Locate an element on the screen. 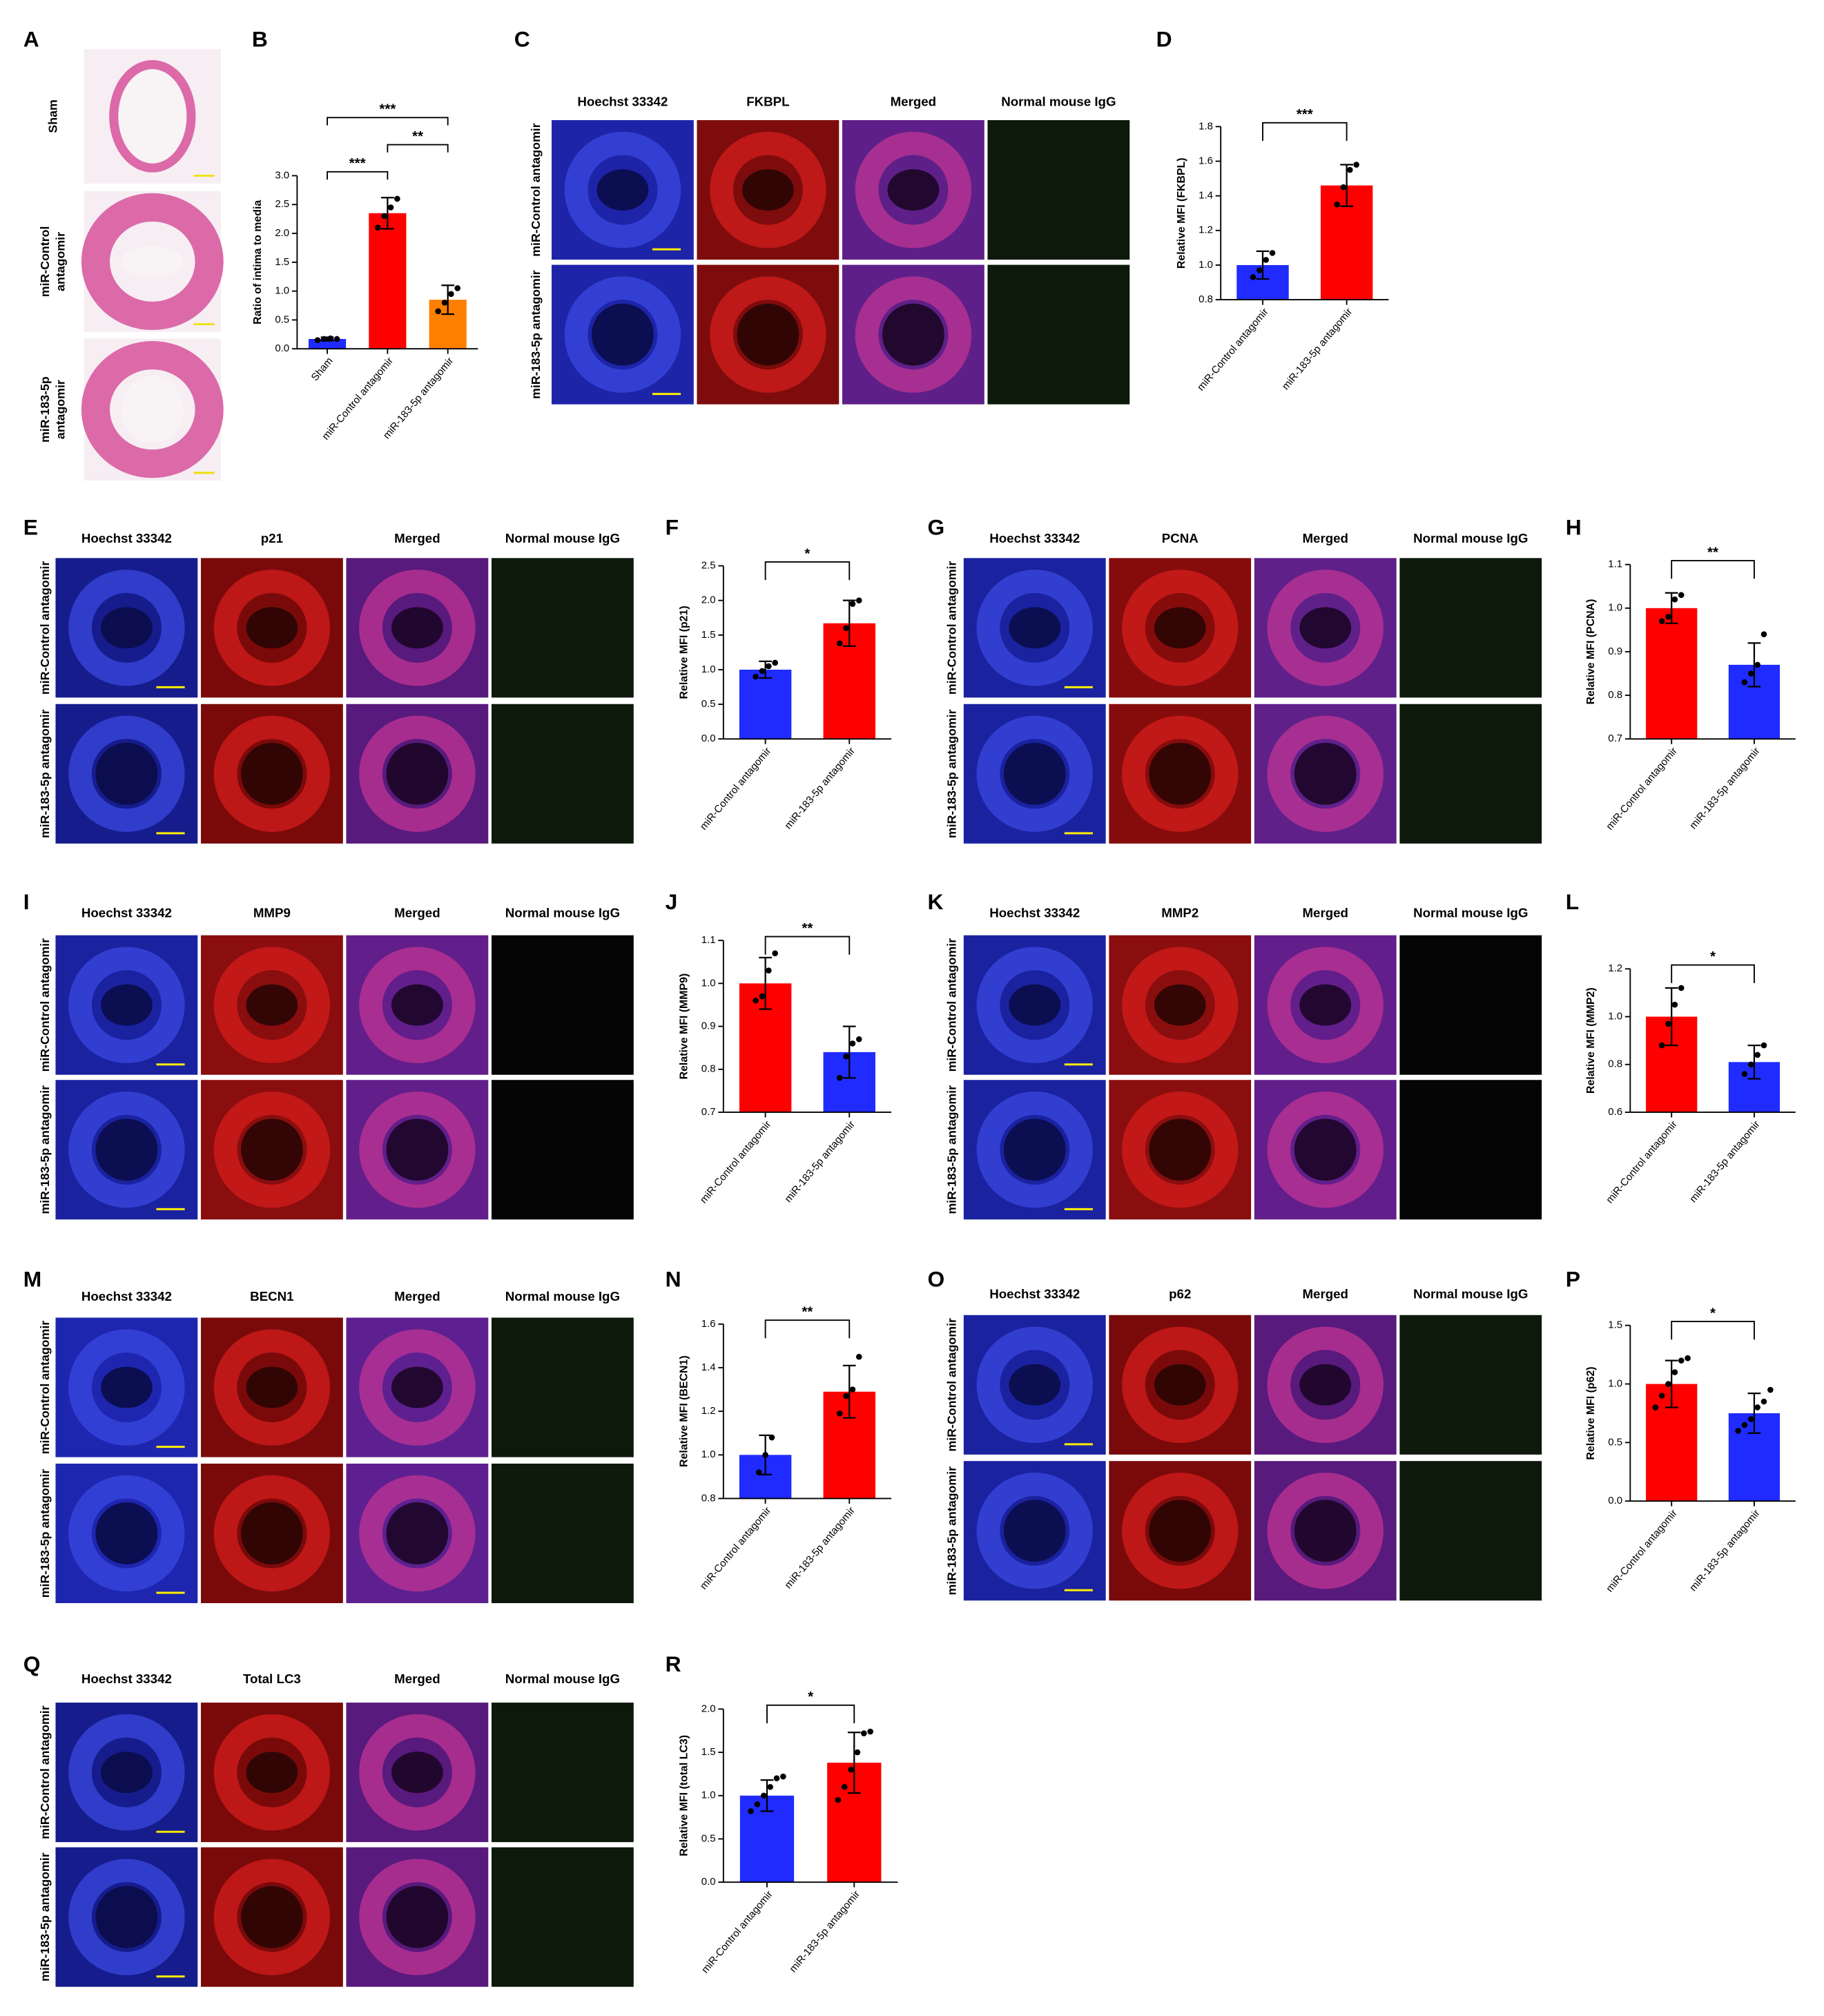  panel-letter: E is located at coordinates (30, 527).